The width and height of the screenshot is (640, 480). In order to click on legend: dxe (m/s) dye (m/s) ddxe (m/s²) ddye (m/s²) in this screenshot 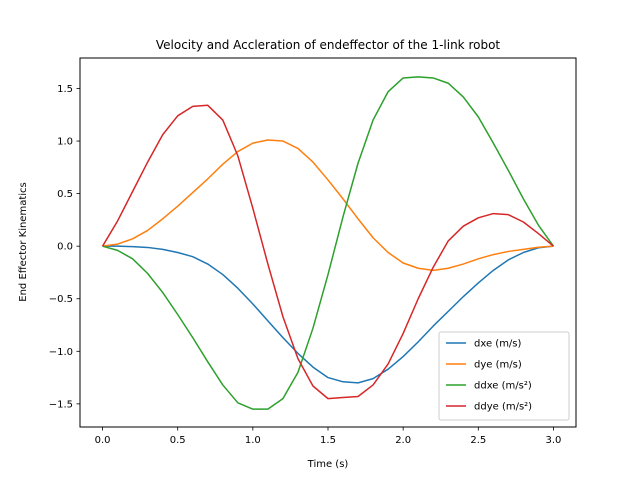, I will do `click(504, 376)`.